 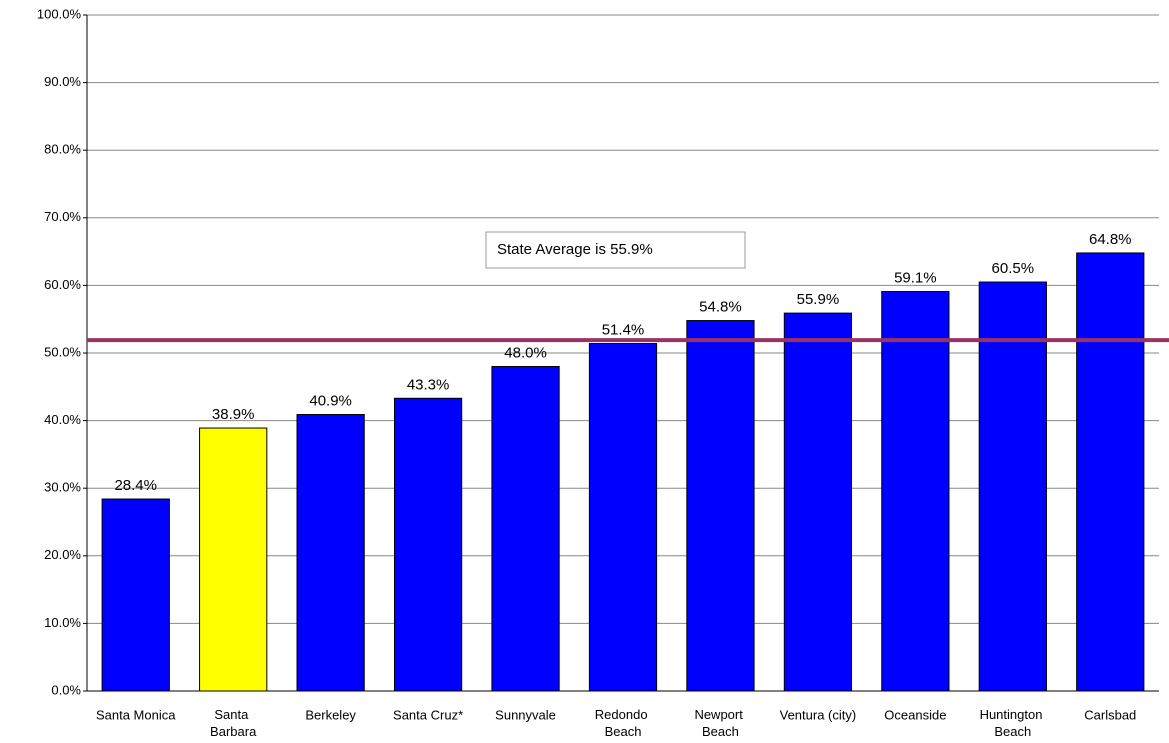 I want to click on value-label: 38.9%, so click(x=233, y=414).